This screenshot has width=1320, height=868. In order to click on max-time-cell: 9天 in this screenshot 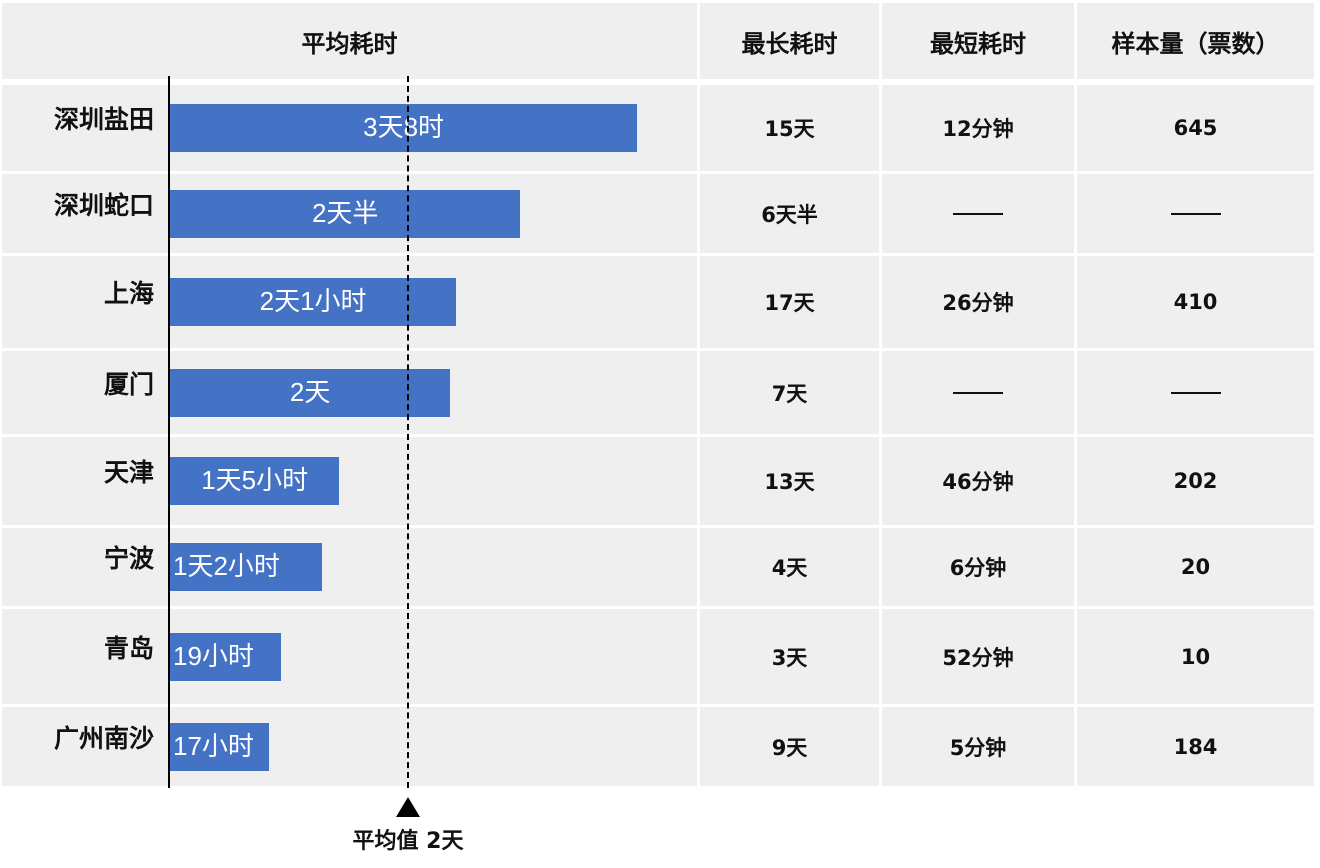, I will do `click(789, 746)`.